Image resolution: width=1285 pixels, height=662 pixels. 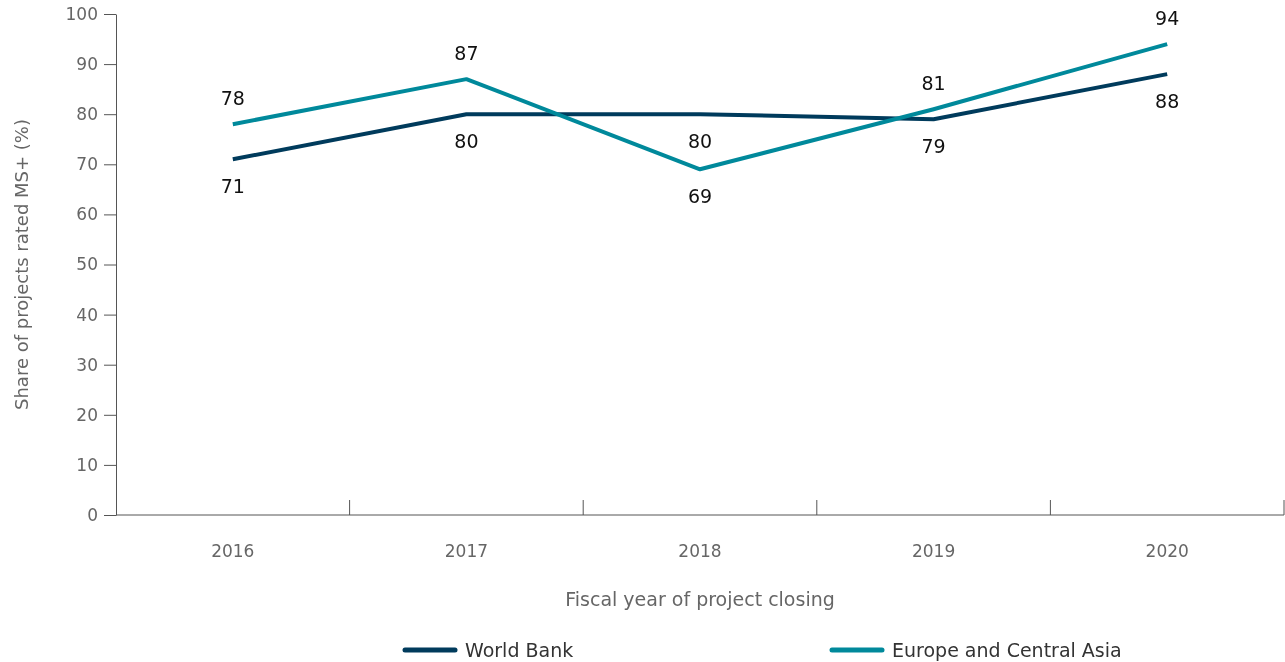 I want to click on x-tick-label: 2019, so click(x=933, y=550).